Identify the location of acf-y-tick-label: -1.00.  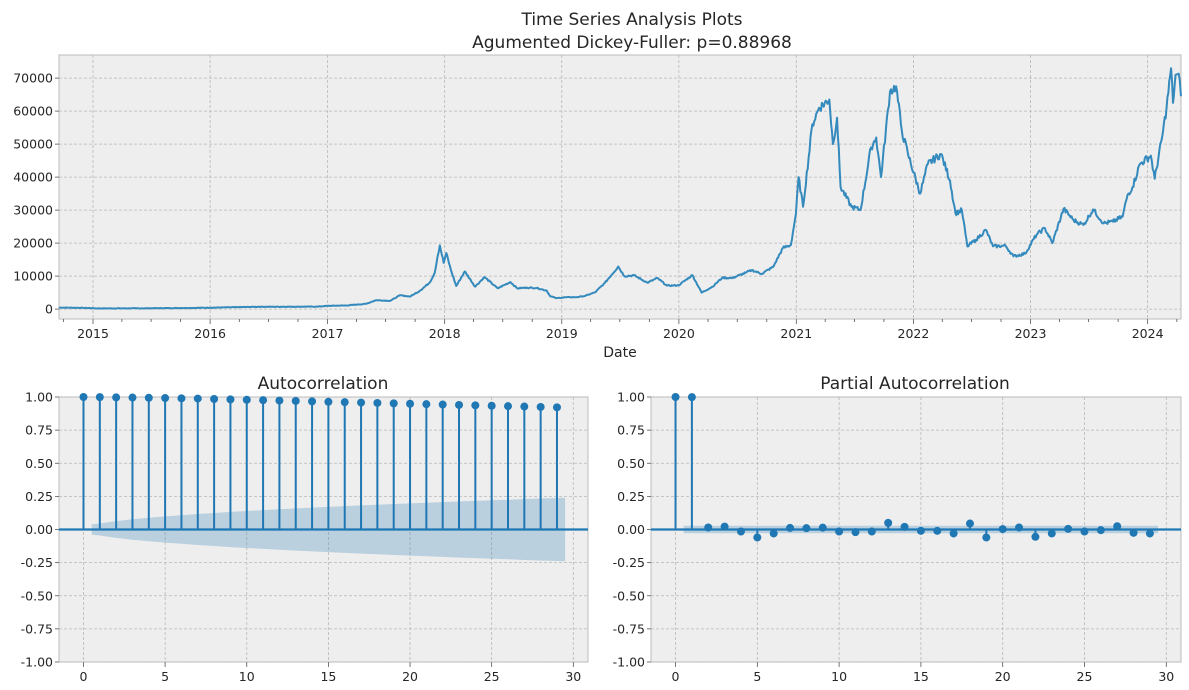
(37, 662).